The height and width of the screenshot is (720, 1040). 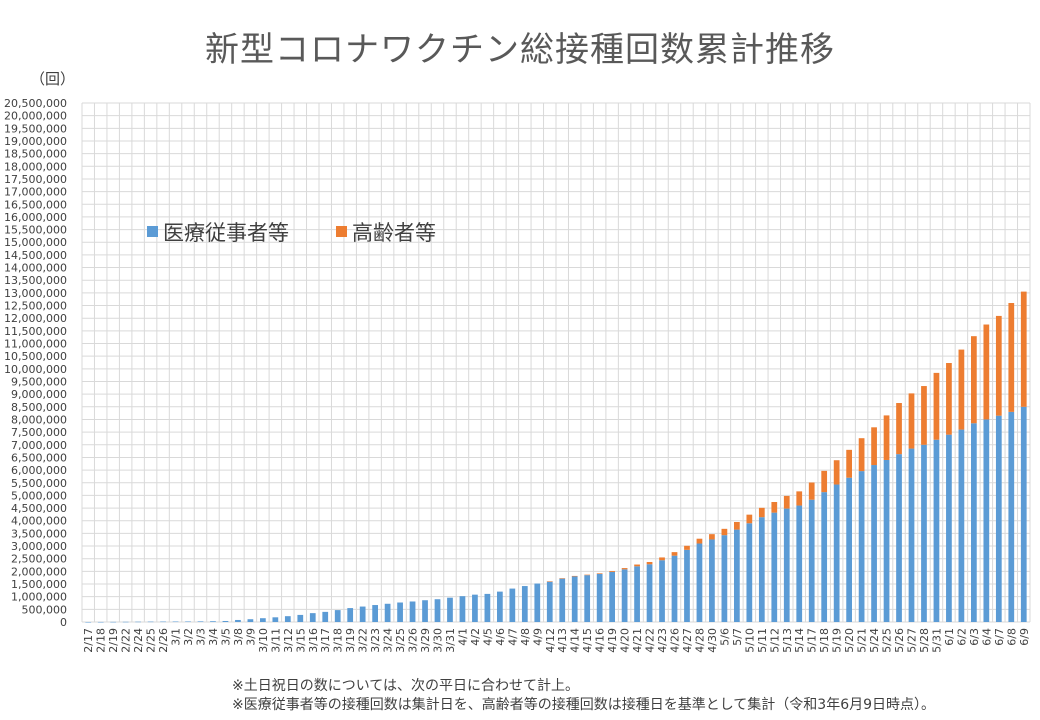 What do you see at coordinates (126, 640) in the screenshot?
I see `x-tick-label: 2/22` at bounding box center [126, 640].